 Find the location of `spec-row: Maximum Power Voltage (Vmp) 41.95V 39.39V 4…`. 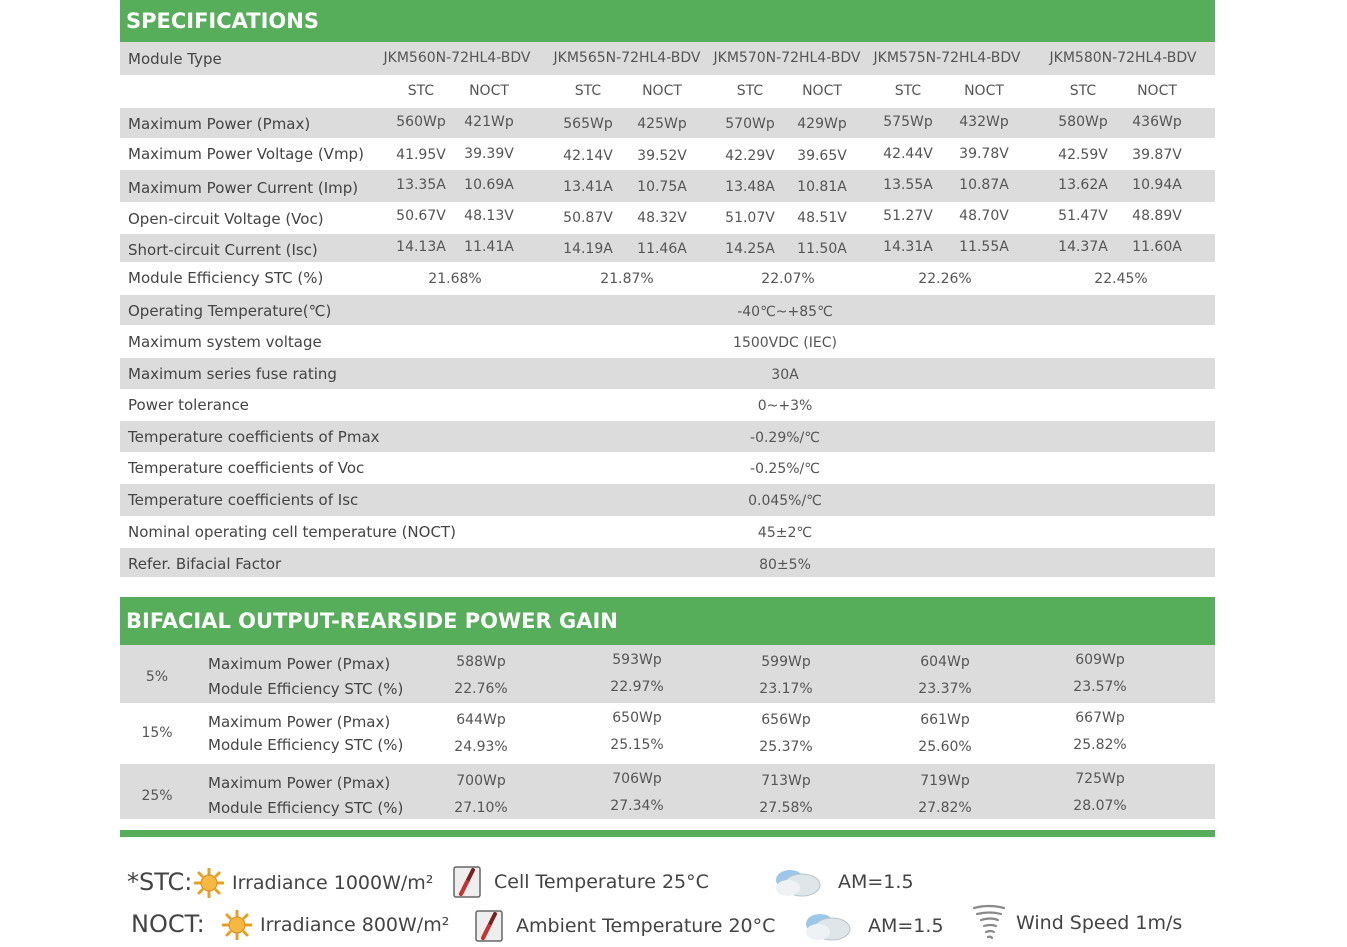

spec-row: Maximum Power Voltage (Vmp) 41.95V 39.39V 4… is located at coordinates (667, 154).